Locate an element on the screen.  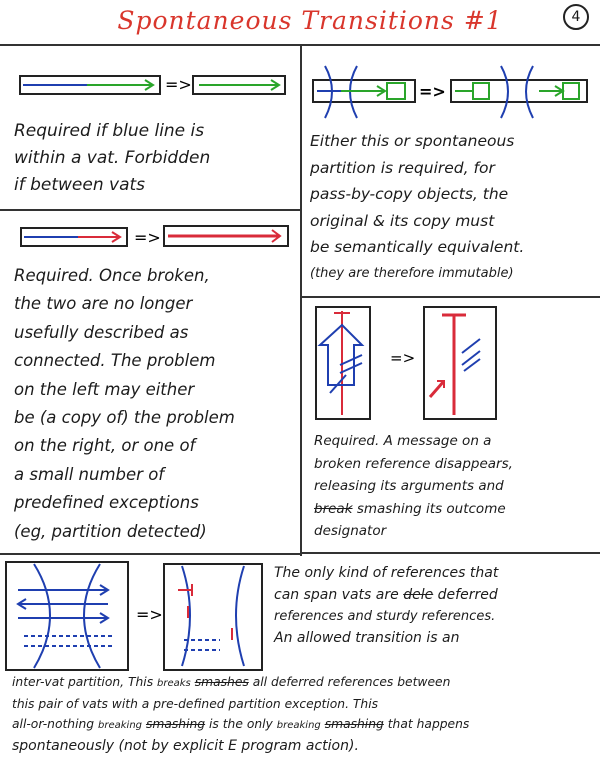
panel4-line: Required. A message on a is located at coordinates (403, 441).